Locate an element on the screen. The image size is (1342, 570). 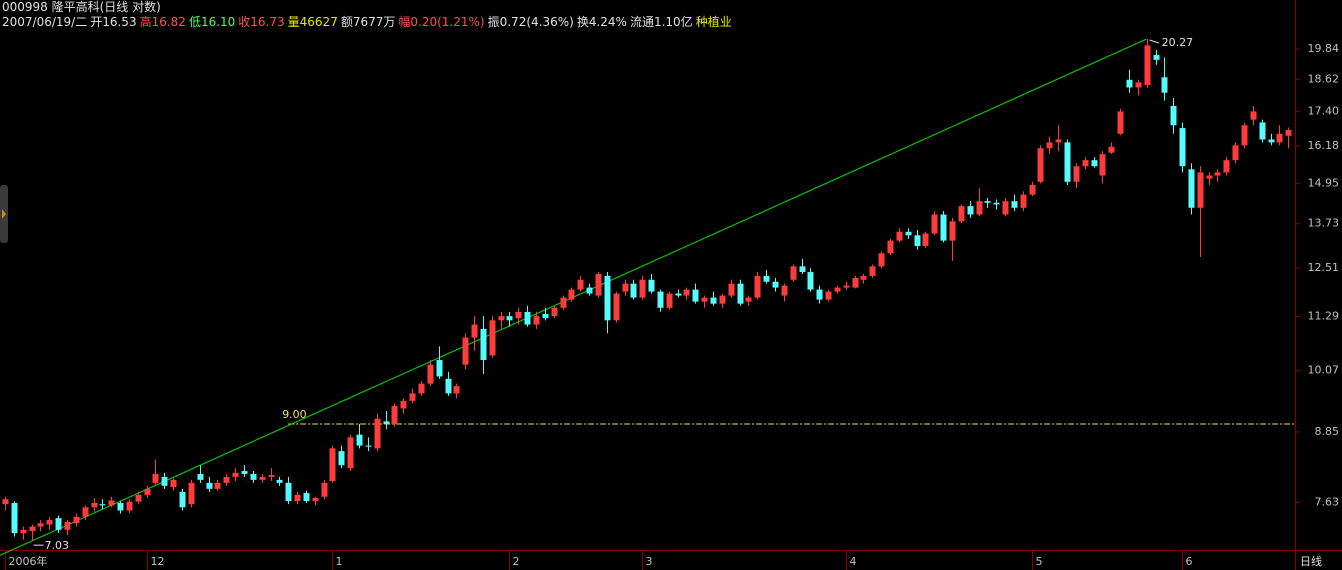
y-tick-label: 12.51 is located at coordinates (1324, 267).